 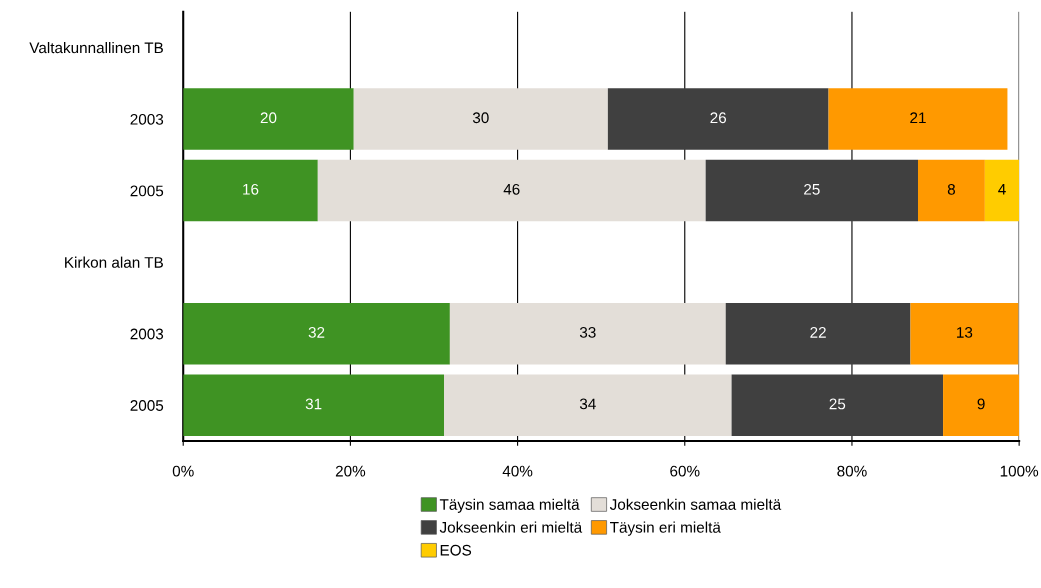 I want to click on data-label: 32, so click(x=316, y=332).